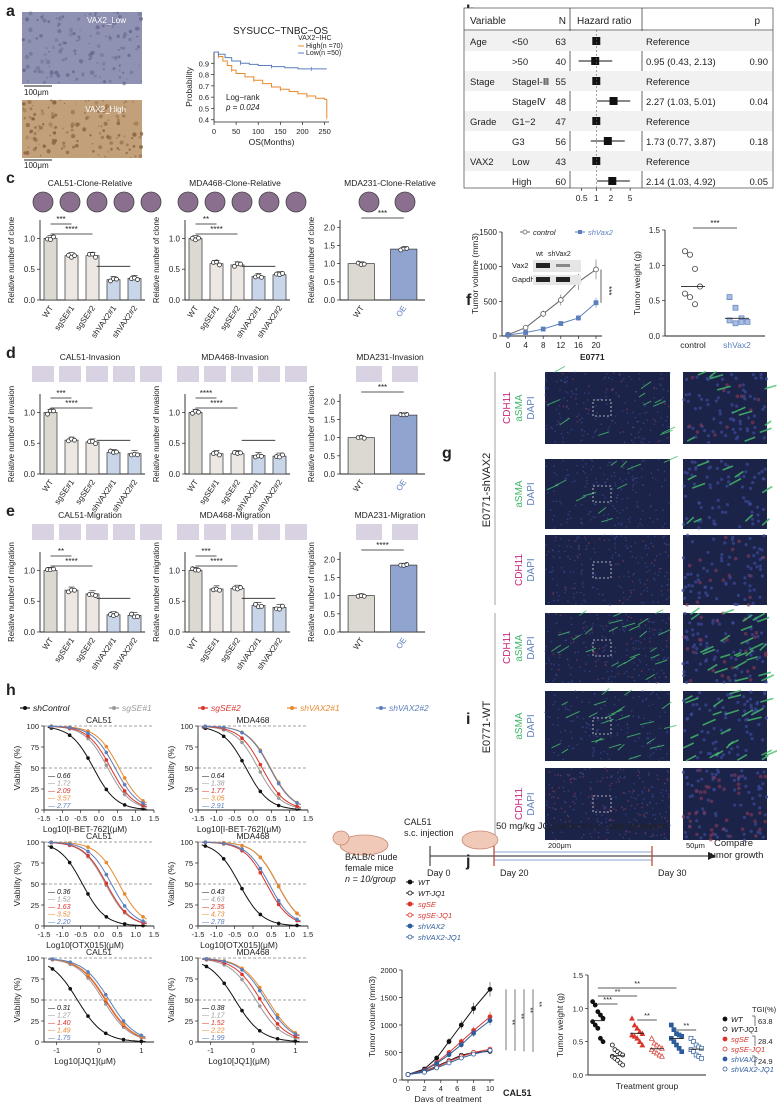 The image size is (777, 1102). Describe the element at coordinates (655, 230) in the screenshot. I see `f-weight-ytick-label: 1.5` at that location.